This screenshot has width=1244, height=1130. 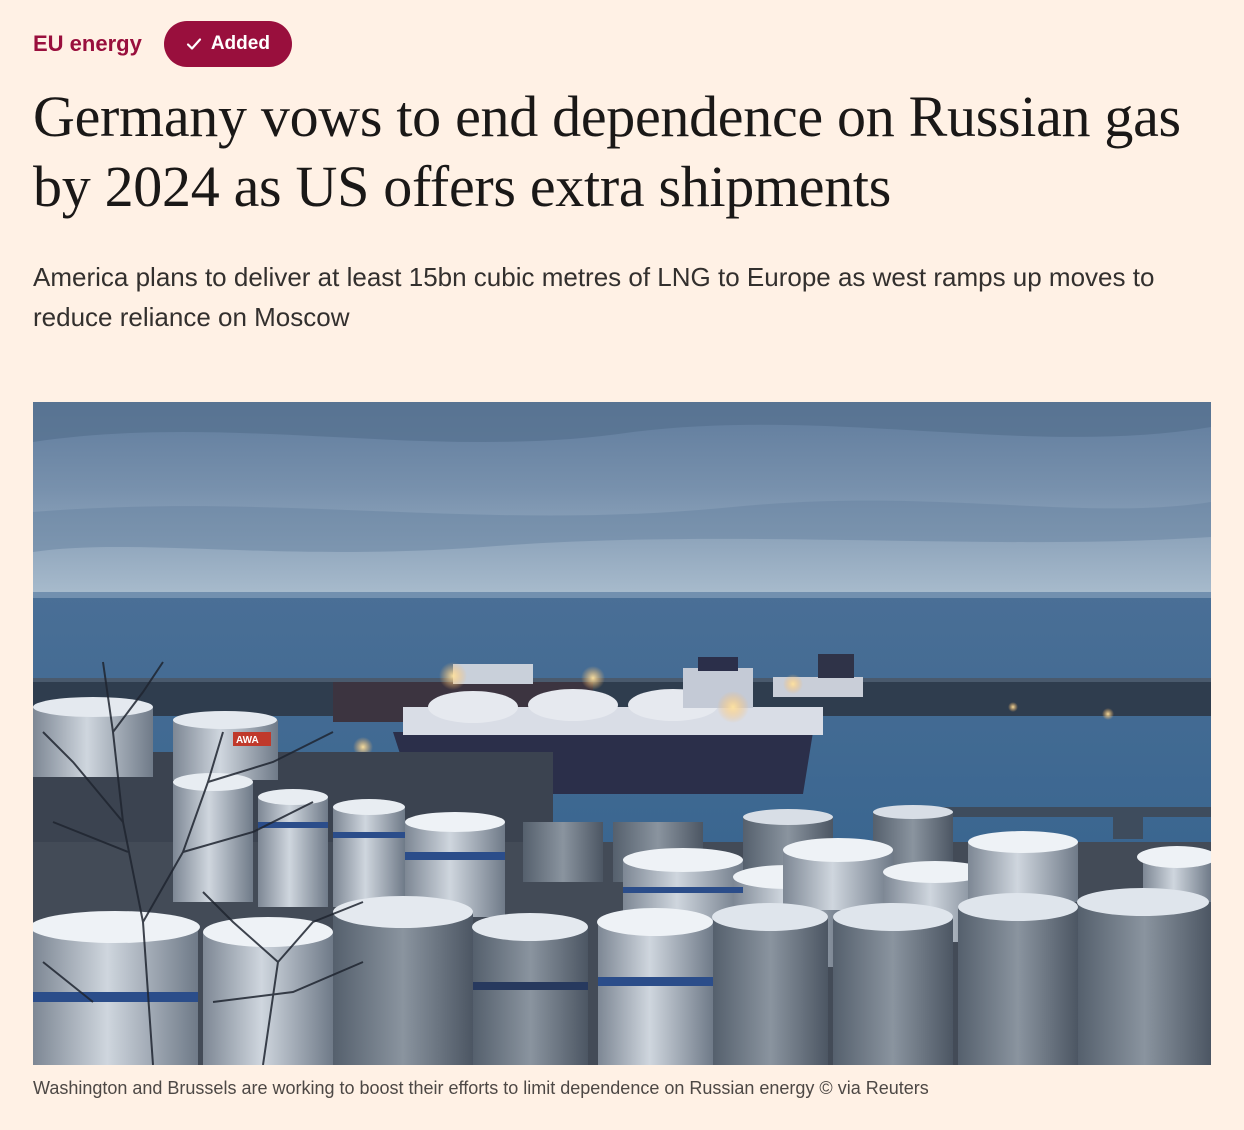 What do you see at coordinates (193, 44) in the screenshot?
I see `check-icon` at bounding box center [193, 44].